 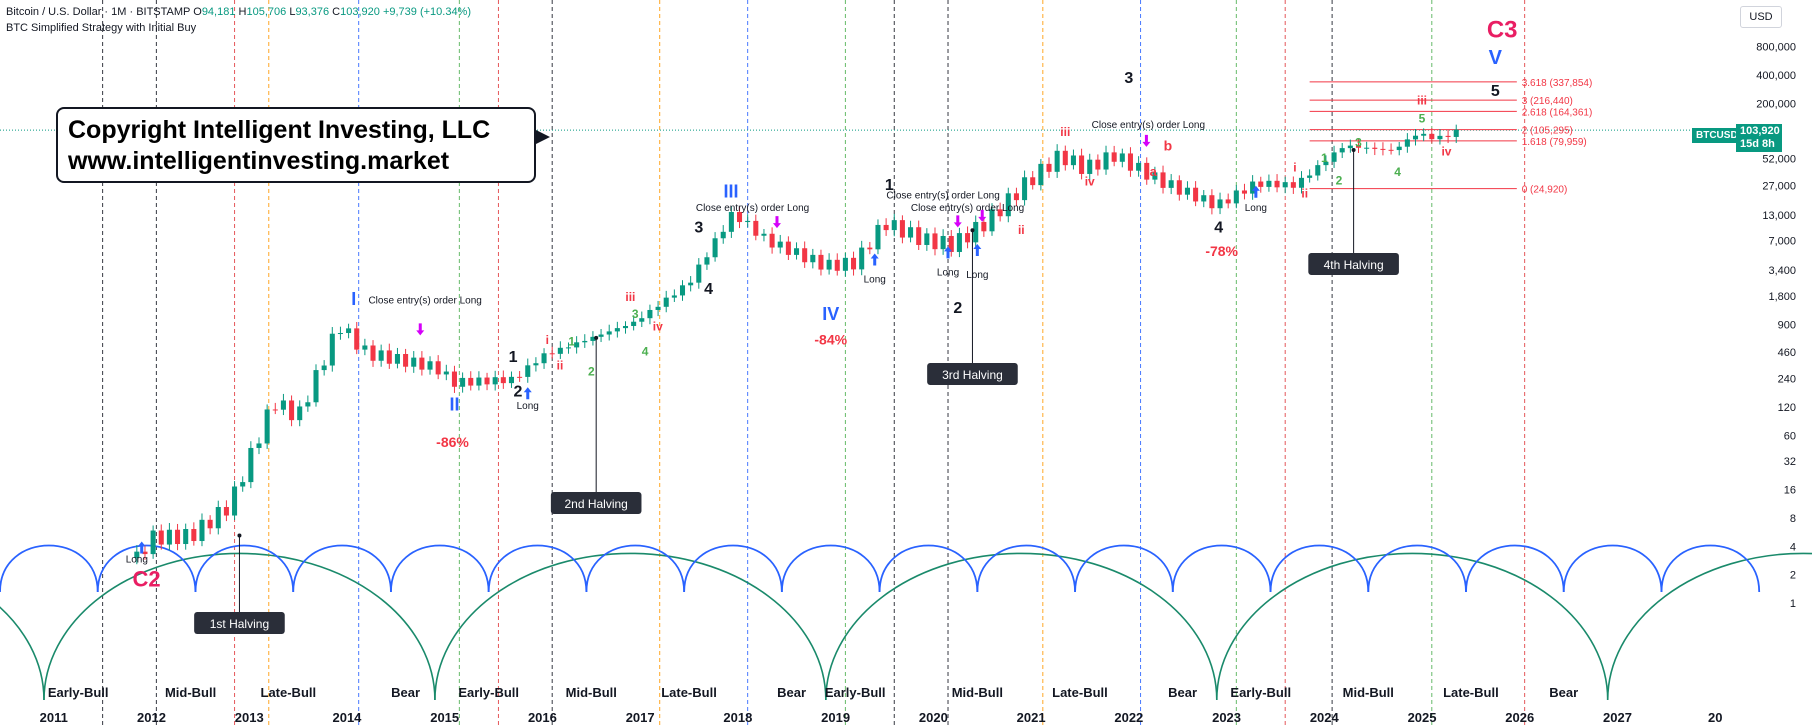 I want to click on y-tick-label: 800,000, so click(x=1776, y=48).